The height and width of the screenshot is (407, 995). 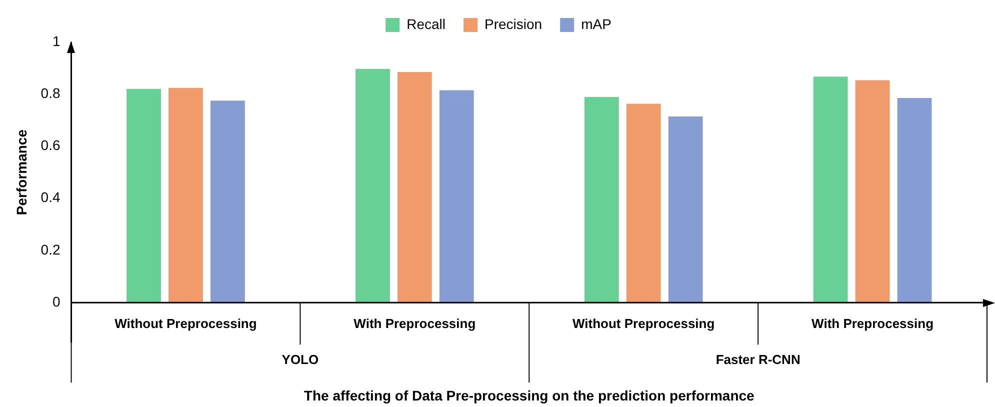 What do you see at coordinates (529, 395) in the screenshot?
I see `x-axis-title: The affecting of Data Pre-processing on the prediction performance` at bounding box center [529, 395].